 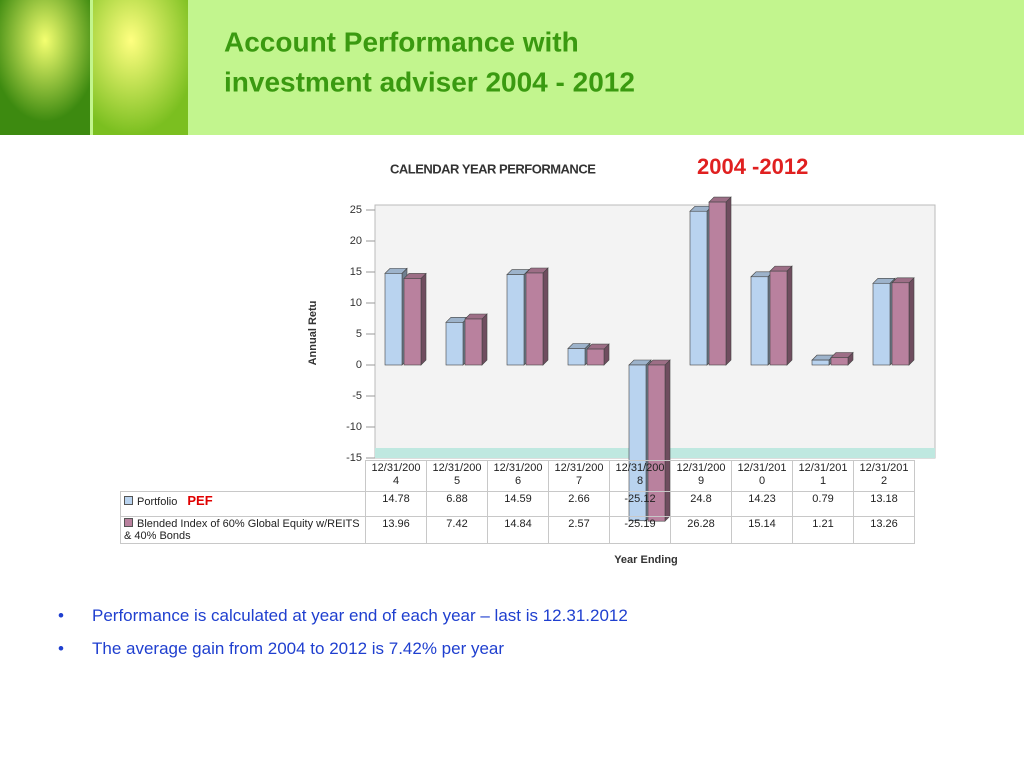 I want to click on x-tick-label: 12/31/2010, so click(x=762, y=476).